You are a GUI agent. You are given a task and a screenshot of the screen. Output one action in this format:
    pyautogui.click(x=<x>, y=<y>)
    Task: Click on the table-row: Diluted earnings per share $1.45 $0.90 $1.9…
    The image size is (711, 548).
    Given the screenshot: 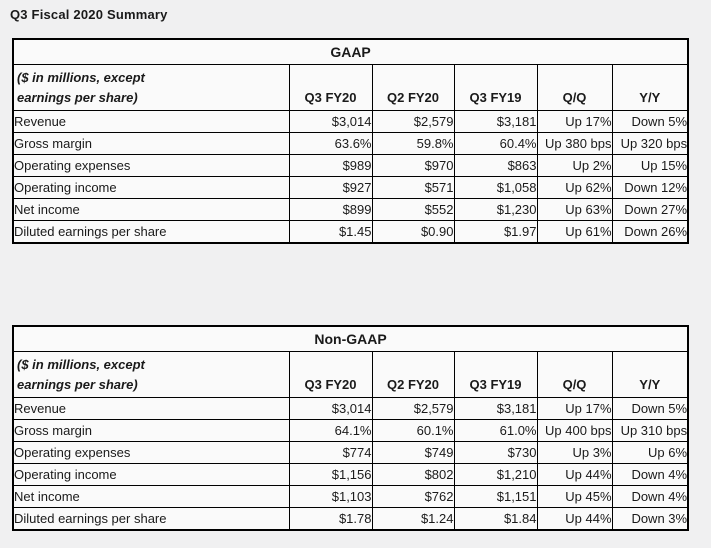 What is the action you would take?
    pyautogui.click(x=350, y=231)
    